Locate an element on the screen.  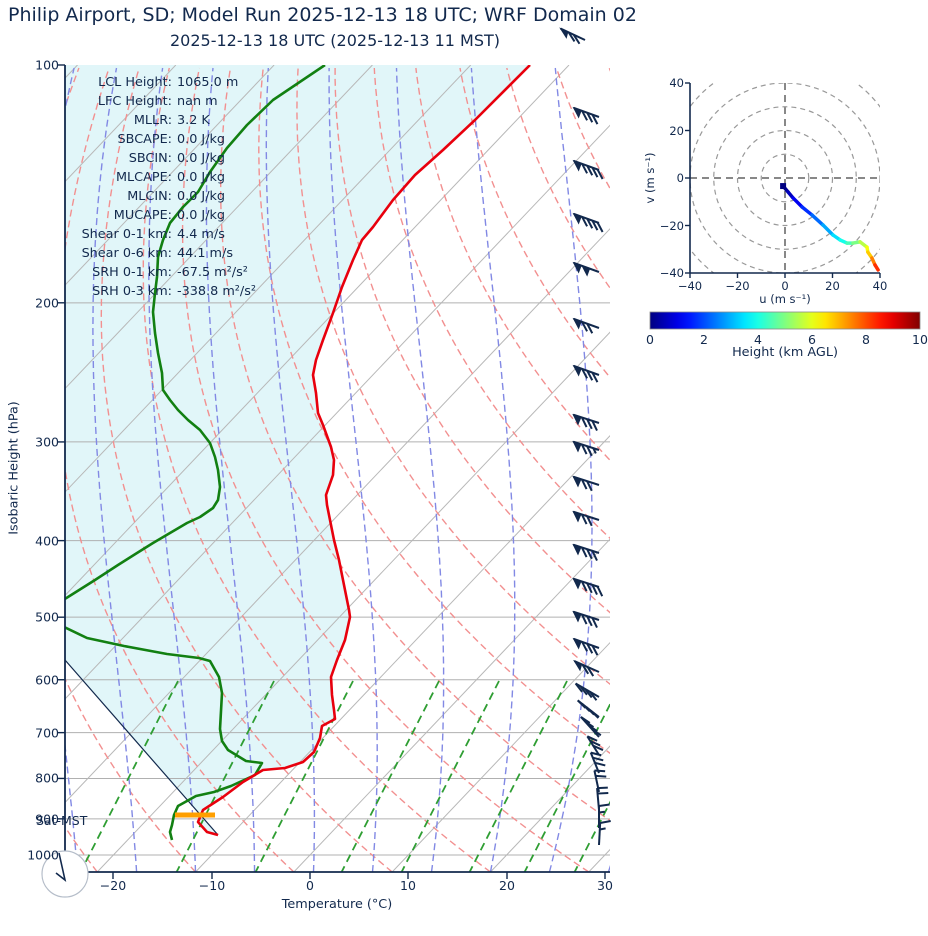
colorbar-tick-label: 8 is located at coordinates (866, 339).